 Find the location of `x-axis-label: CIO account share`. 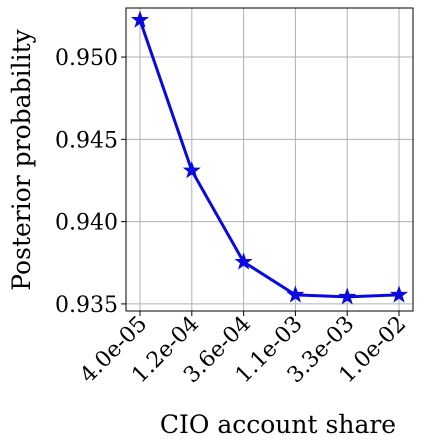

x-axis-label: CIO account share is located at coordinates (278, 424).